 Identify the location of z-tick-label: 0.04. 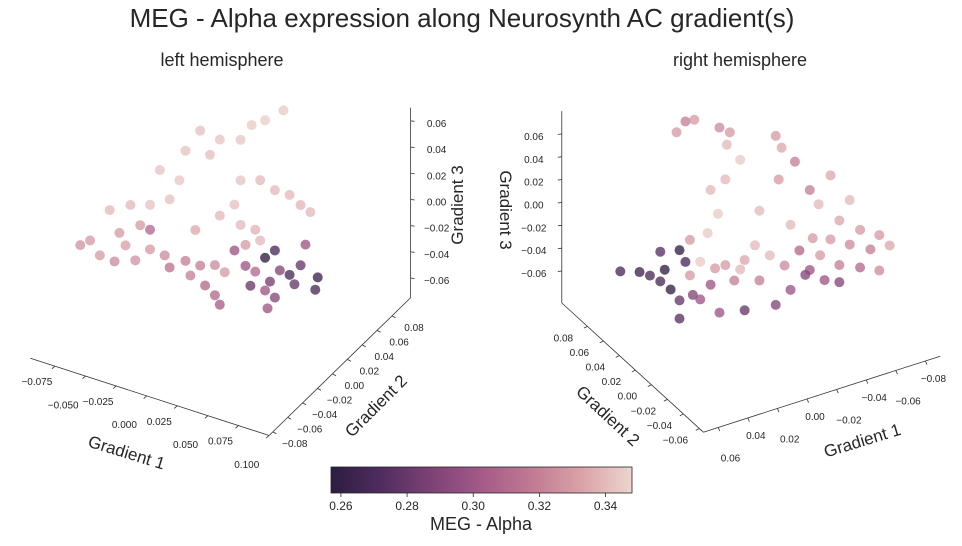
(534, 160).